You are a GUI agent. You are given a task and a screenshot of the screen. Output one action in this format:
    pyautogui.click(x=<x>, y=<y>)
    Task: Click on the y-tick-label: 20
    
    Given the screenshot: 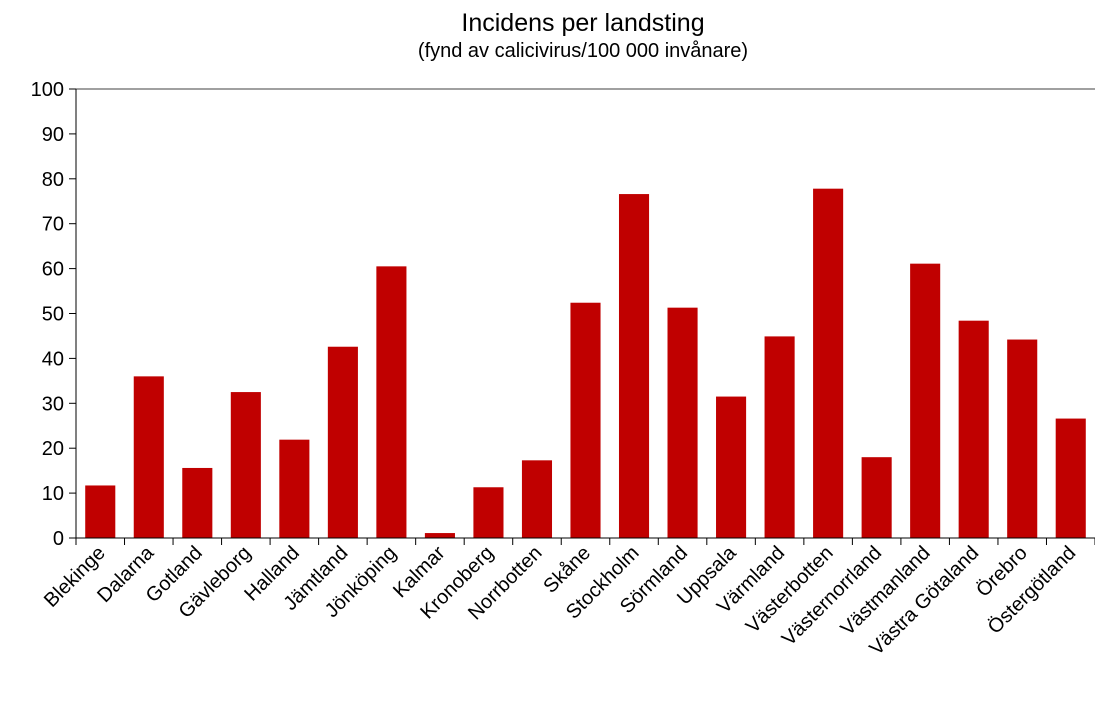 What is the action you would take?
    pyautogui.click(x=53, y=449)
    